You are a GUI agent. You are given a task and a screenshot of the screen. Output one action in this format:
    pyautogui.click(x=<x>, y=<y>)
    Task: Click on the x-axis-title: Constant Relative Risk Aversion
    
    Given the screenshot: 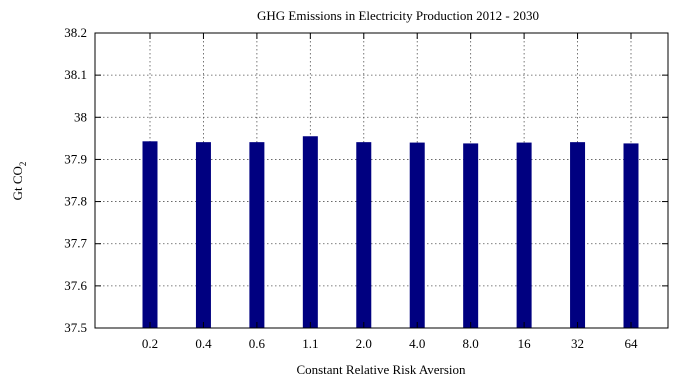 What is the action you would take?
    pyautogui.click(x=381, y=369)
    